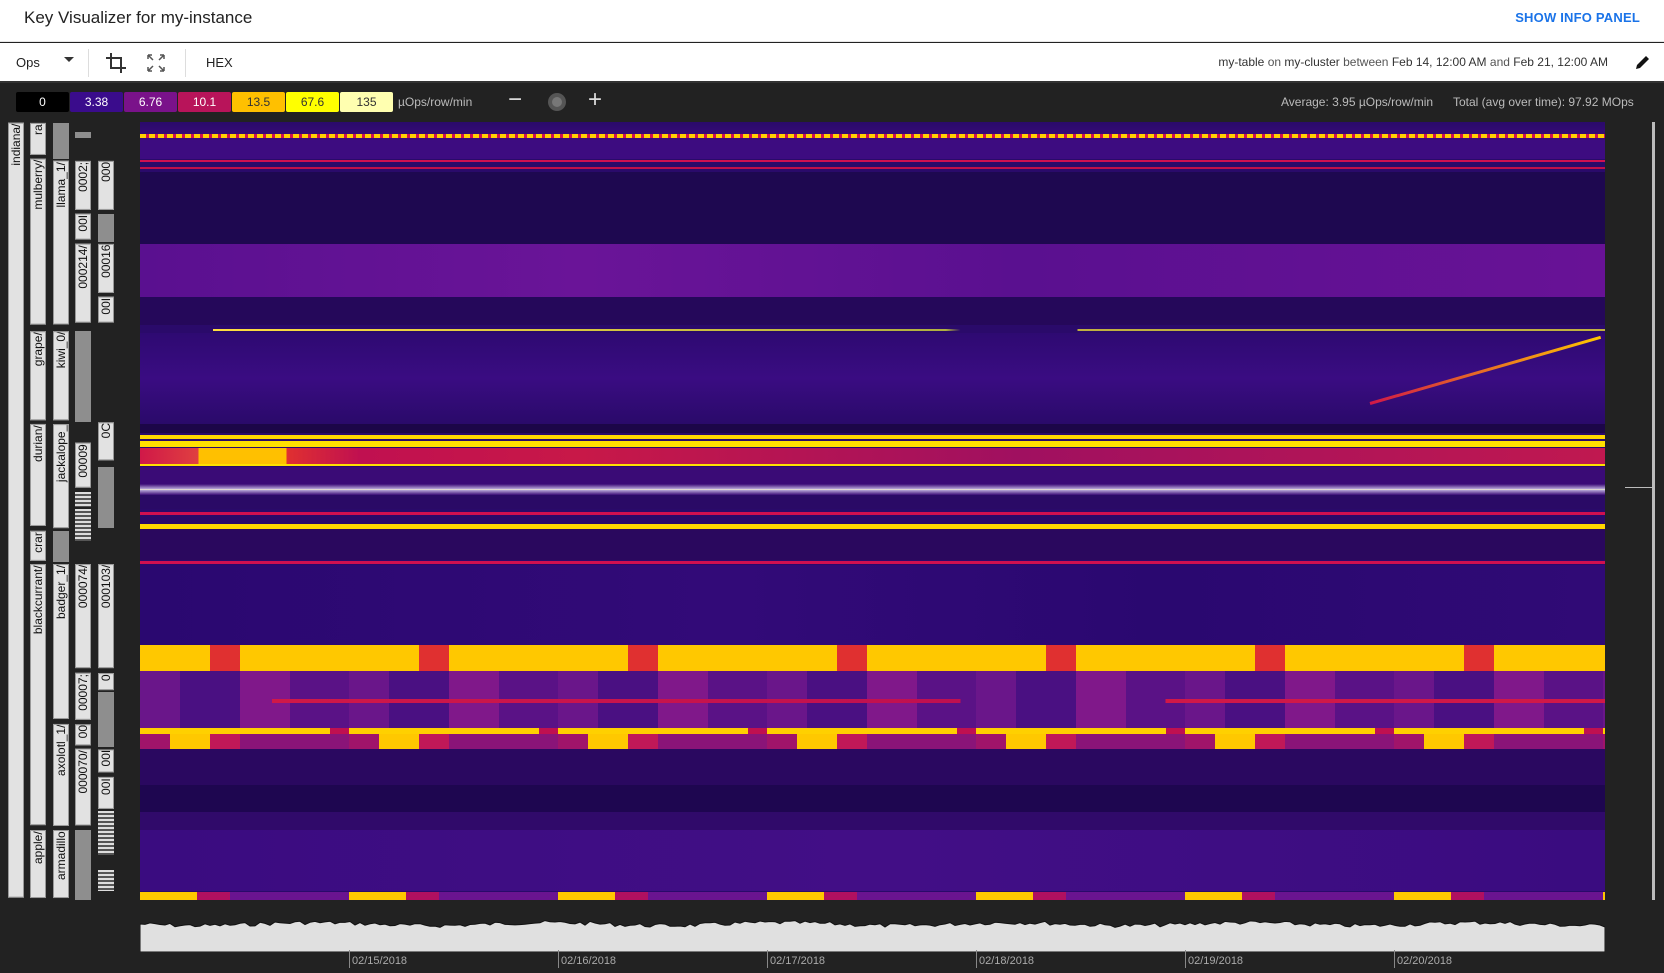  I want to click on average-stat: Average: 3.95 µOps/row/min, so click(1357, 102).